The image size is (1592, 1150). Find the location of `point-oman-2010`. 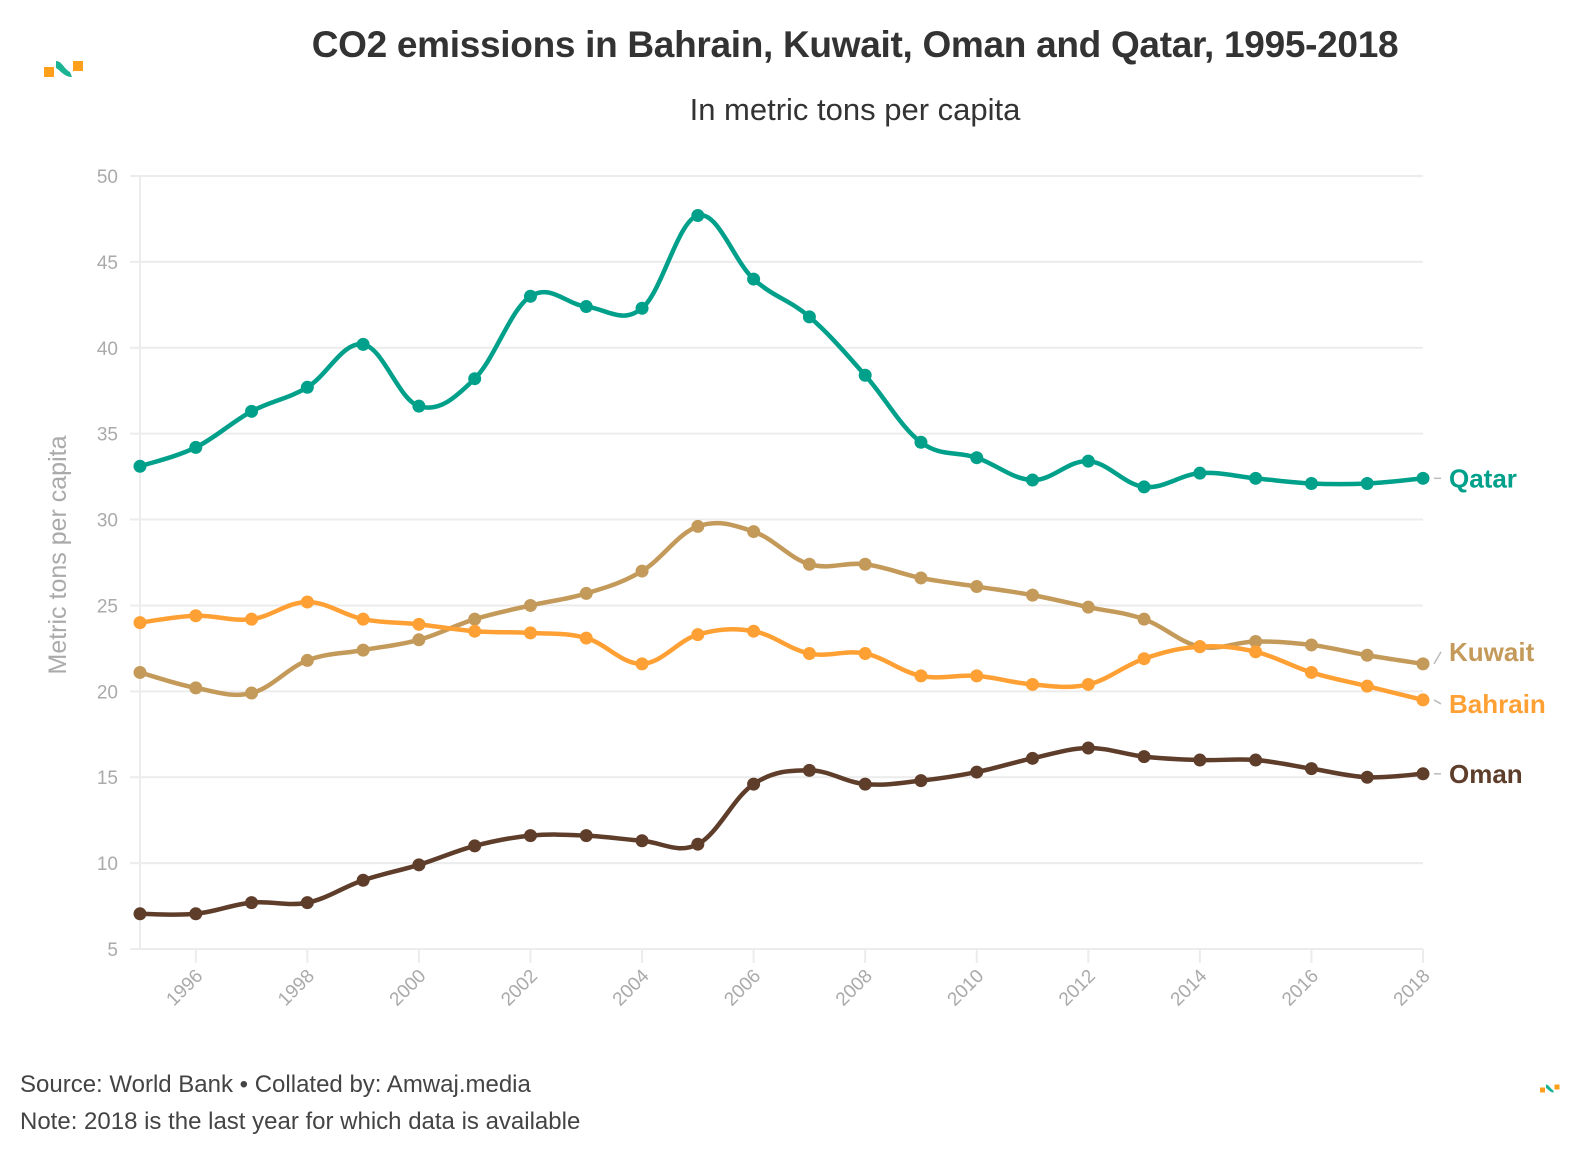

point-oman-2010 is located at coordinates (977, 772).